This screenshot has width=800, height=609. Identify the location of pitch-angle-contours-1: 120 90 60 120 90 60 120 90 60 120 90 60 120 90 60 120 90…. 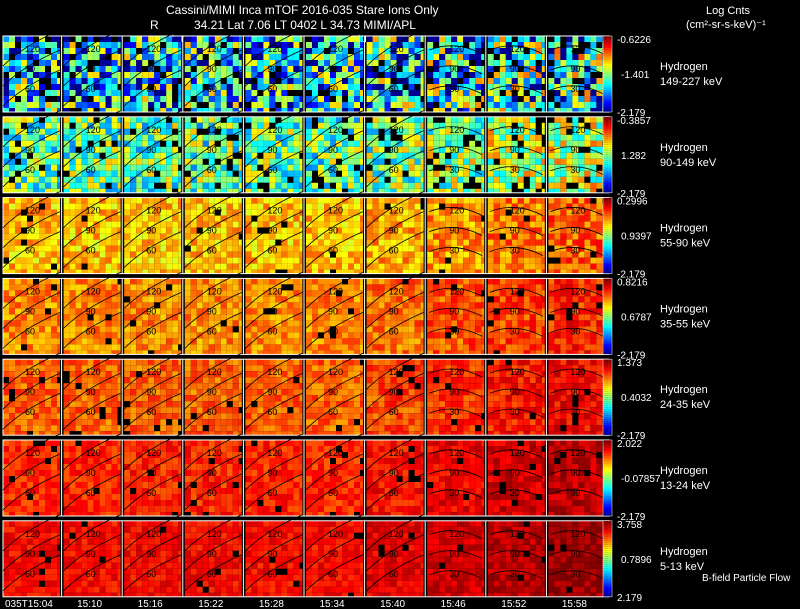
(303, 68).